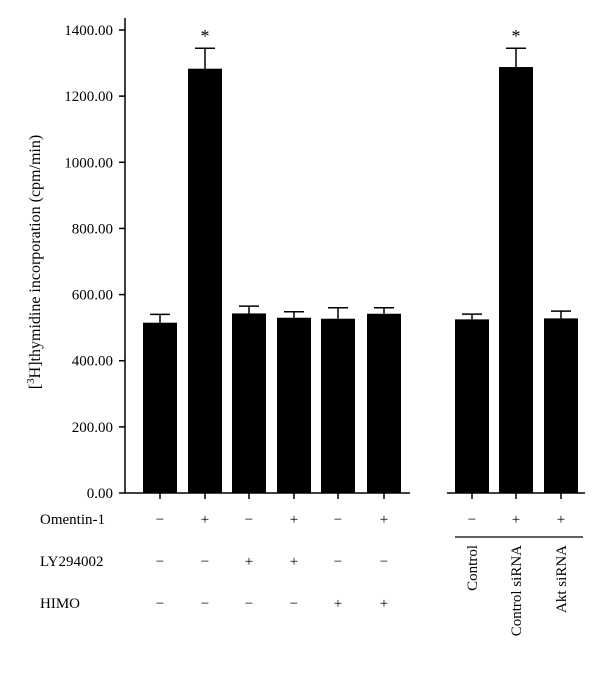 This screenshot has height=687, width=600. I want to click on factor-label: LY294002, so click(72, 562).